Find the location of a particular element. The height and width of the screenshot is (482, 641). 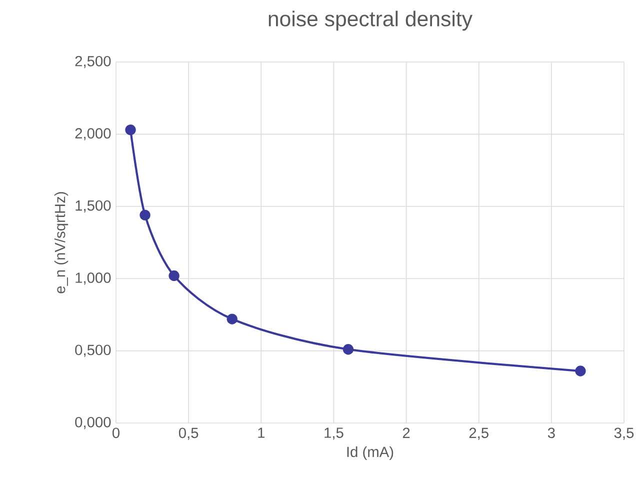

x-tick-label: 1,5 is located at coordinates (334, 434).